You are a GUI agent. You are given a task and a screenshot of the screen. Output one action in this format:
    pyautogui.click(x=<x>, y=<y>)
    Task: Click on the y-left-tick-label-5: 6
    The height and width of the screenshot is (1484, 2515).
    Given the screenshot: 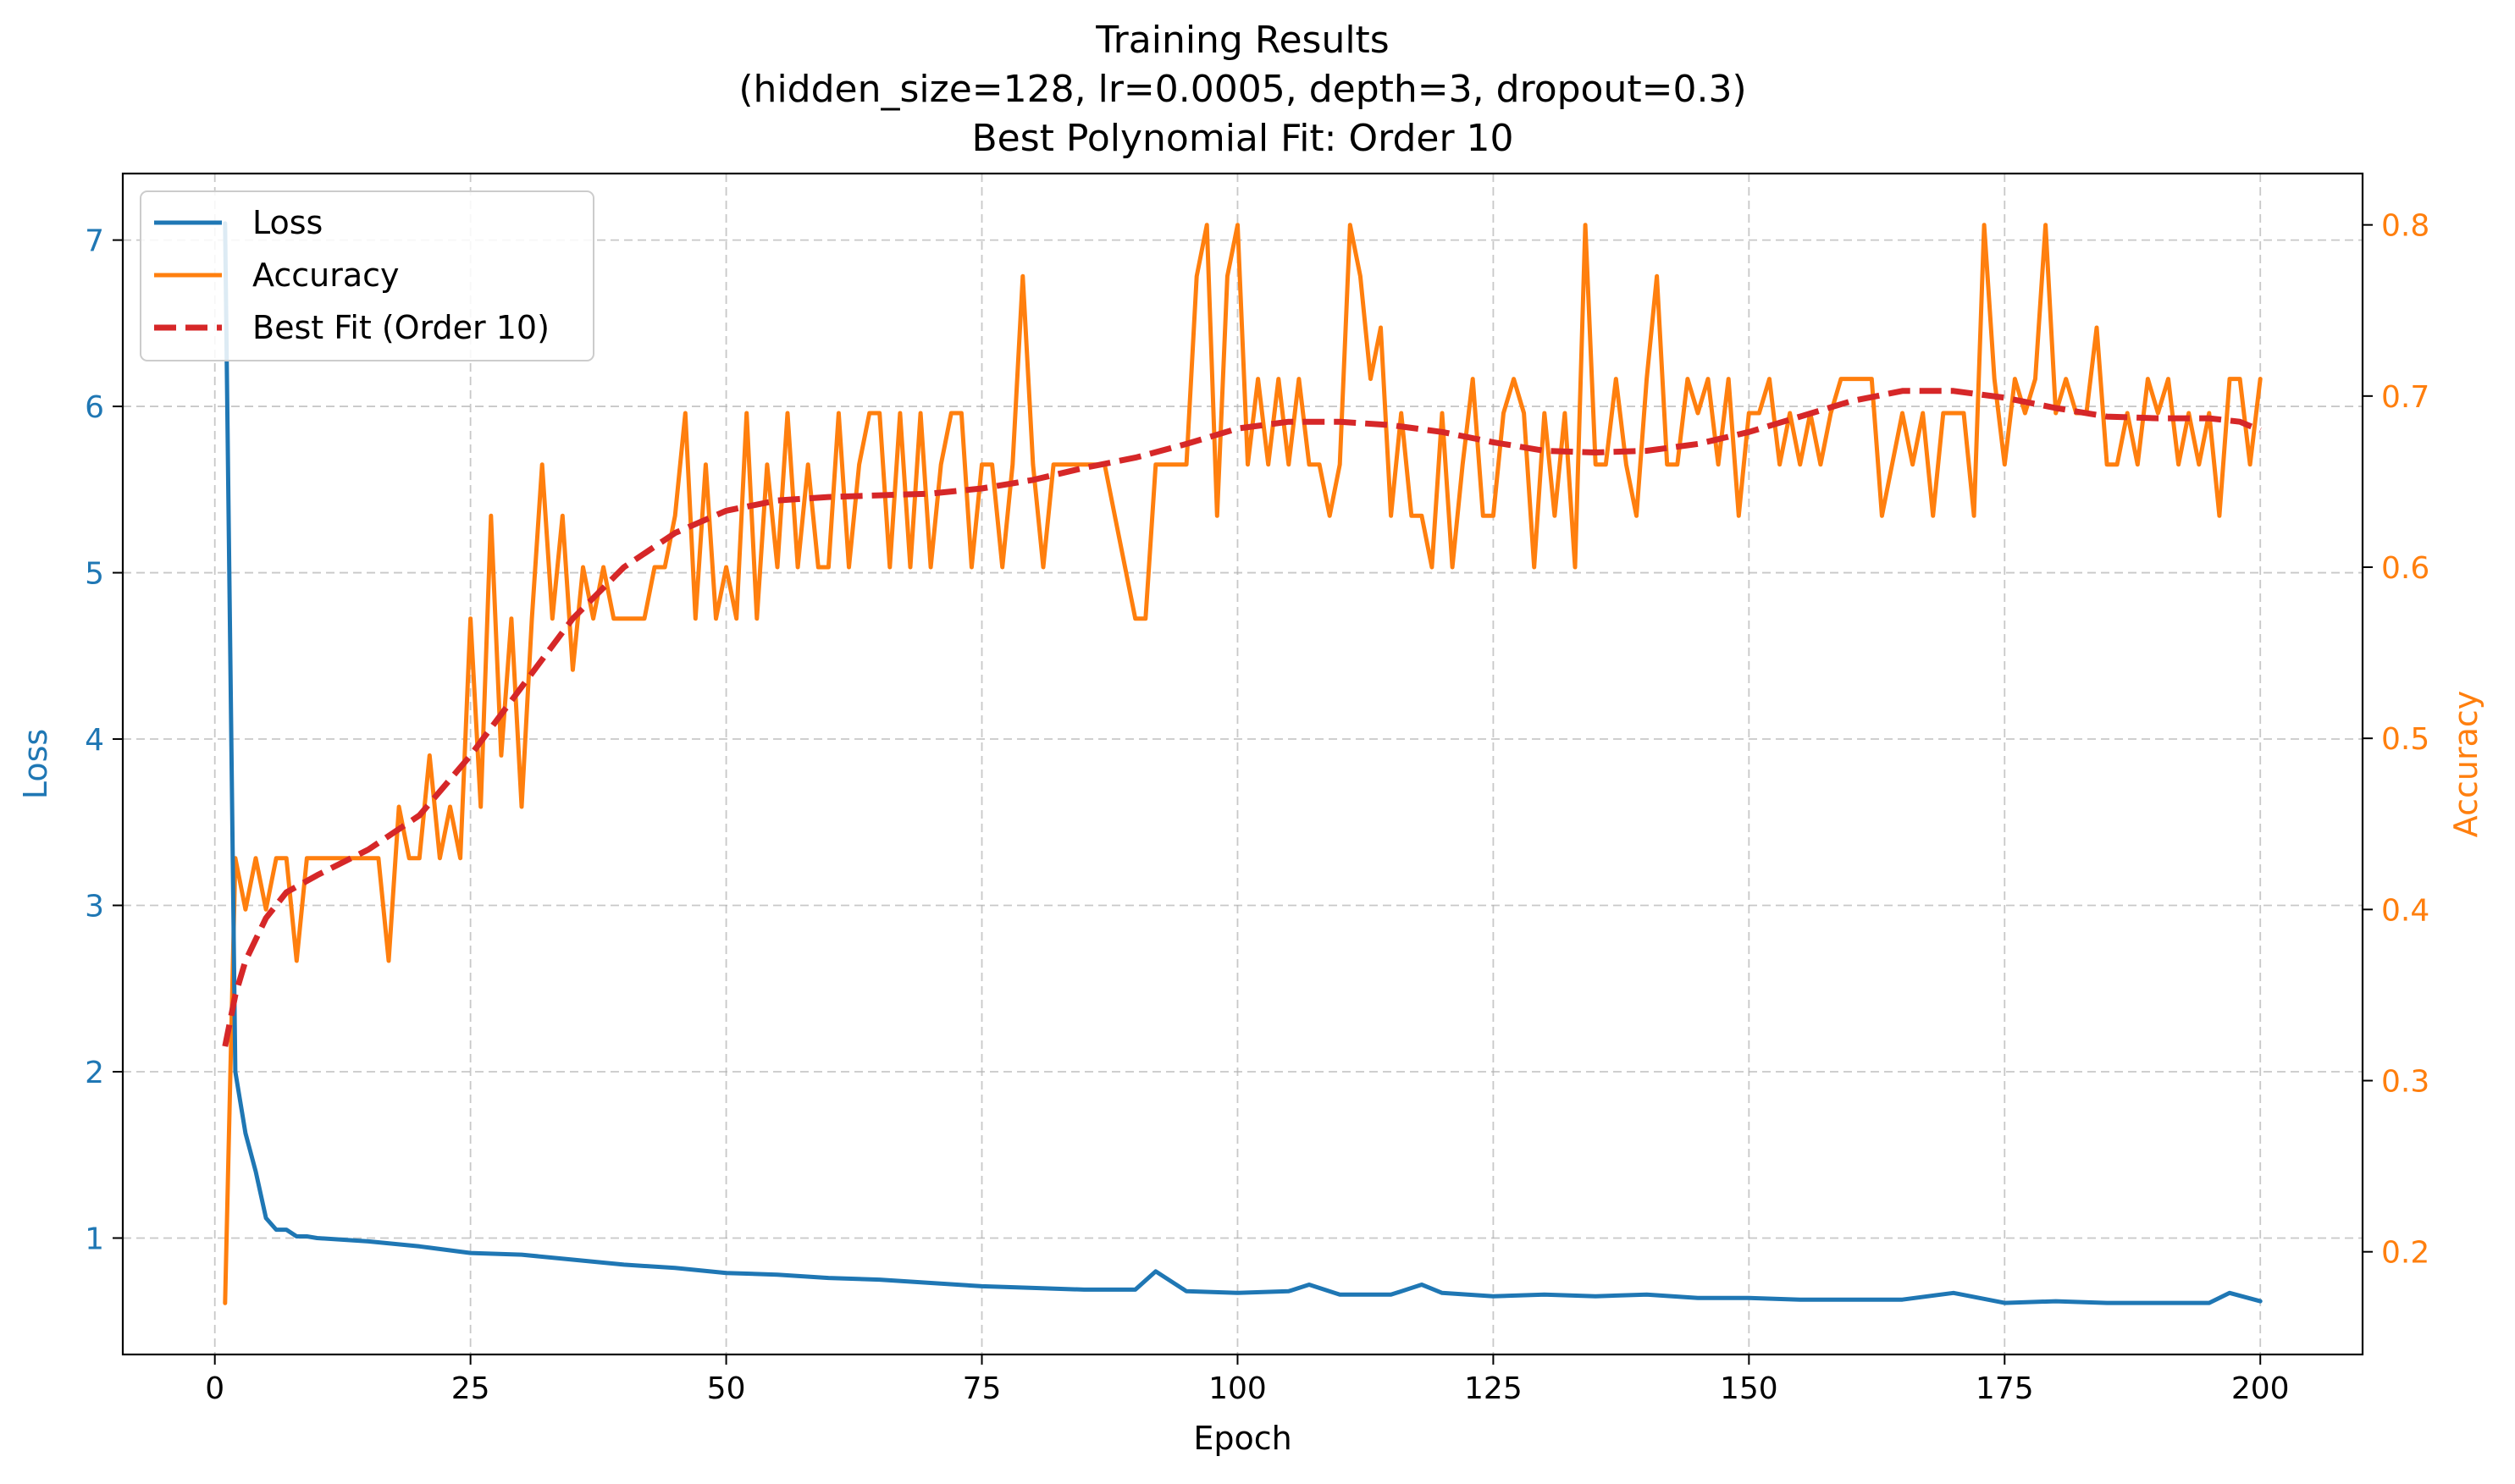 What is the action you would take?
    pyautogui.click(x=94, y=407)
    